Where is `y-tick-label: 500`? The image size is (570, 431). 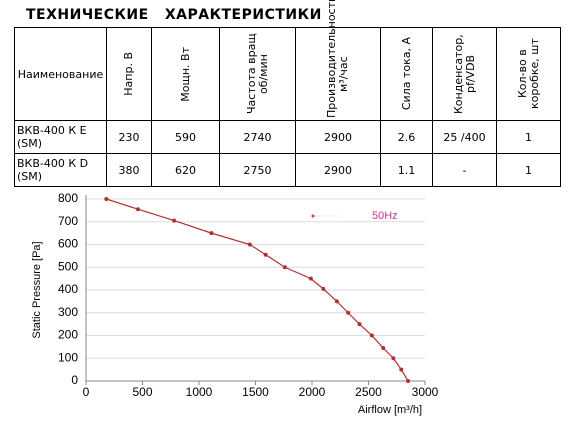
y-tick-label: 500 is located at coordinates (68, 266).